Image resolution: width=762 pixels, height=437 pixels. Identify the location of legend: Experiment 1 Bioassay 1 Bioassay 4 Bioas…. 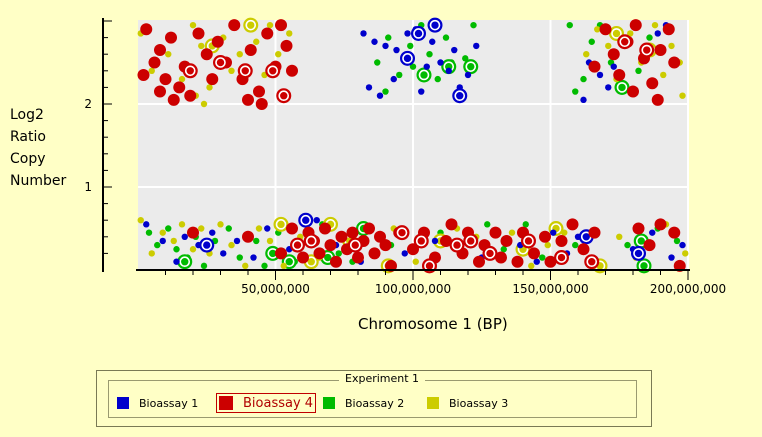
(374, 398).